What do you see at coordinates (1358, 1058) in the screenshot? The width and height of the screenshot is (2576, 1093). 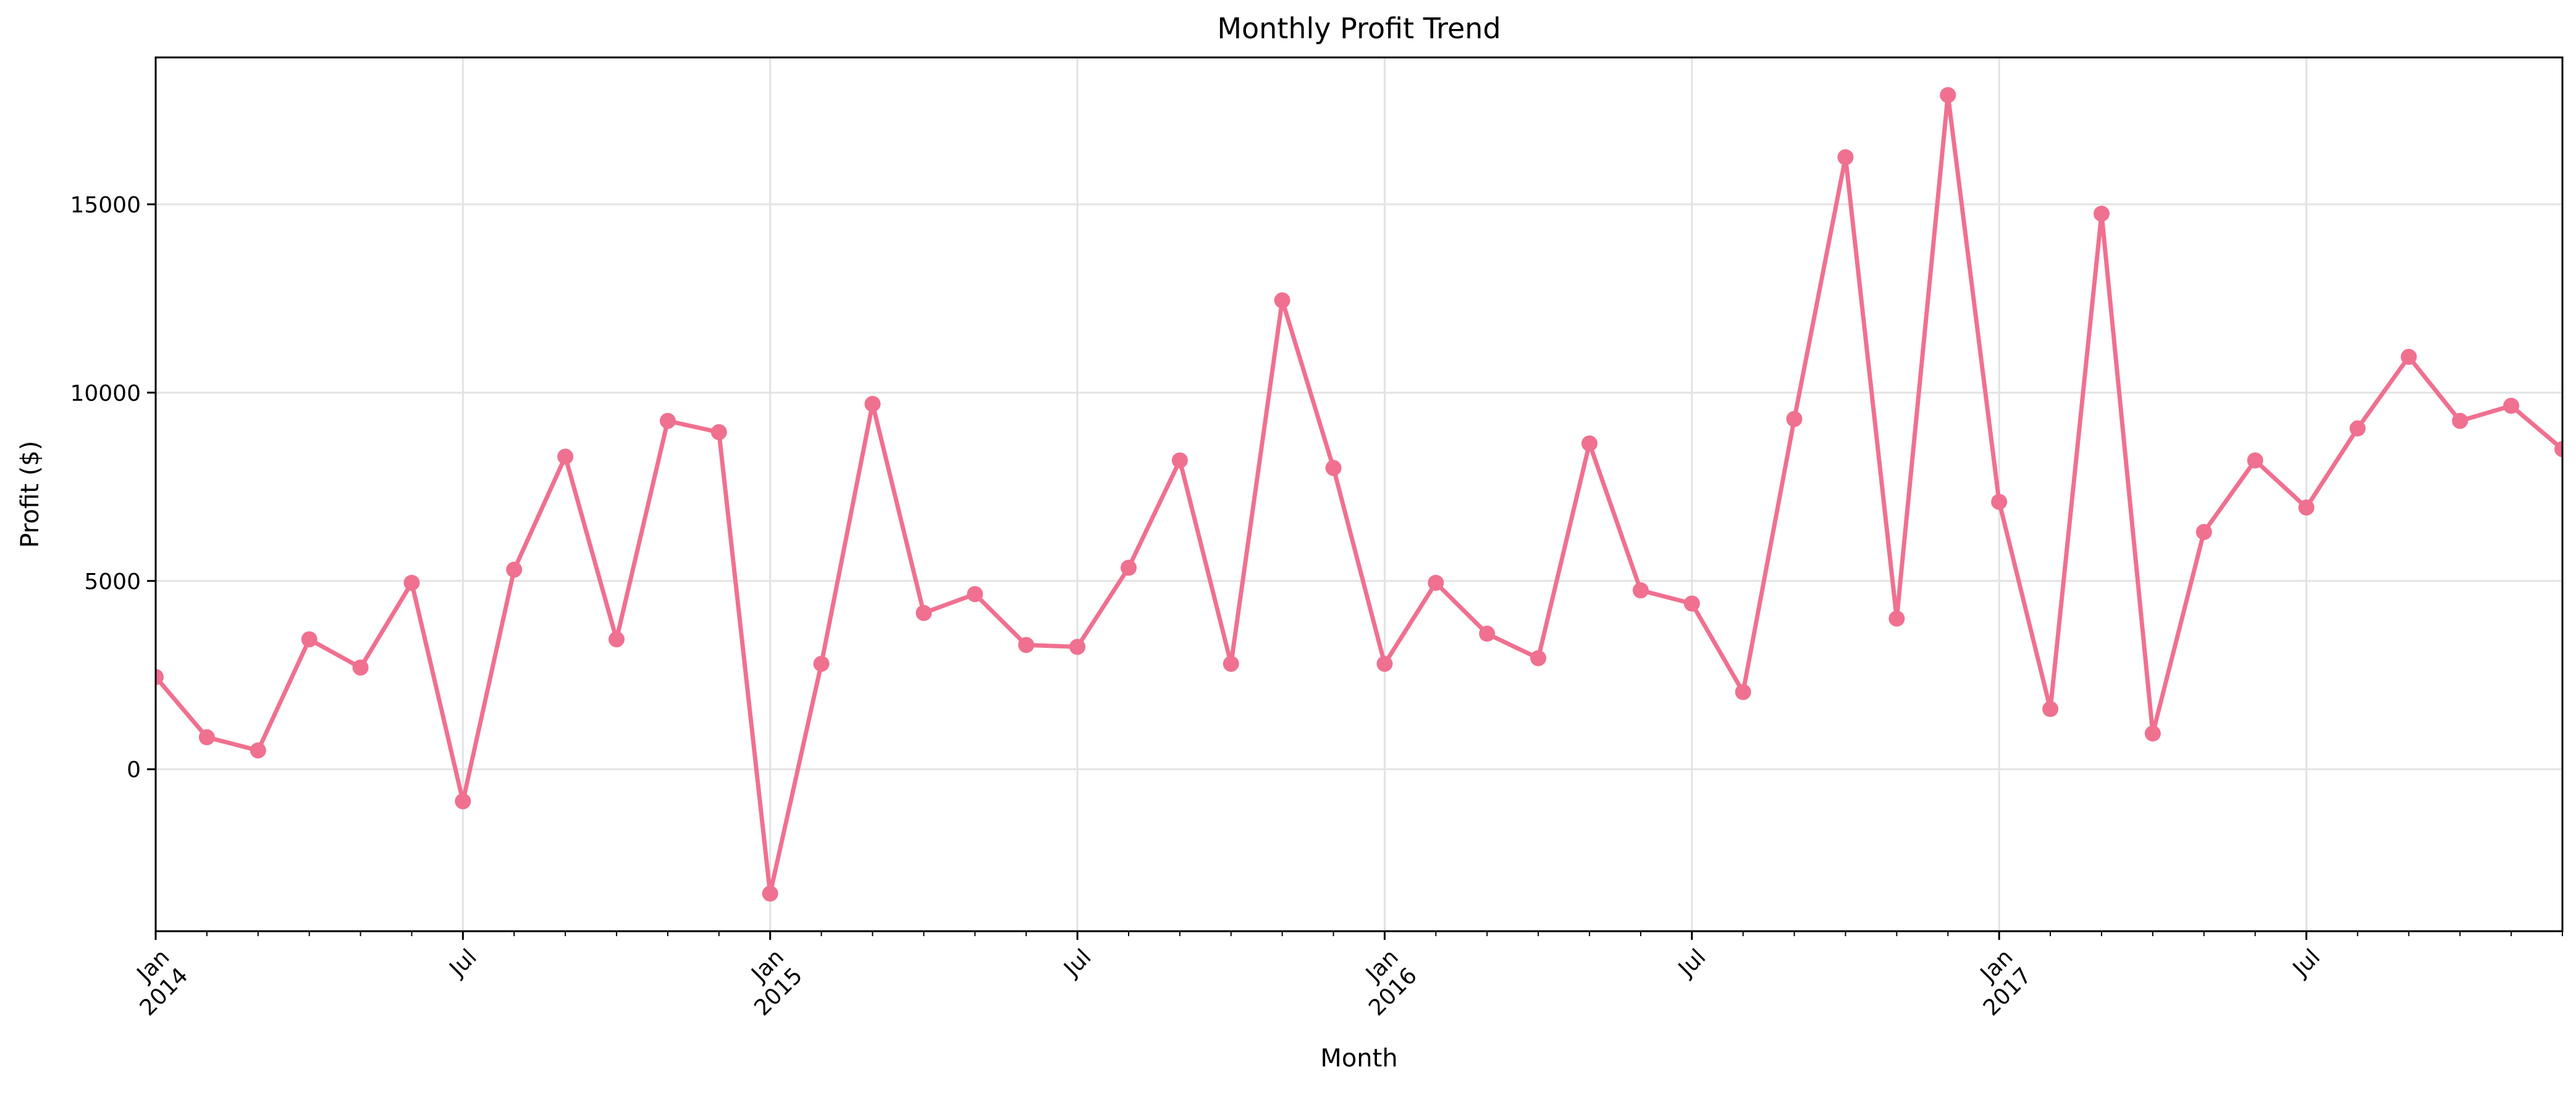 I see `x-axis-title: Month` at bounding box center [1358, 1058].